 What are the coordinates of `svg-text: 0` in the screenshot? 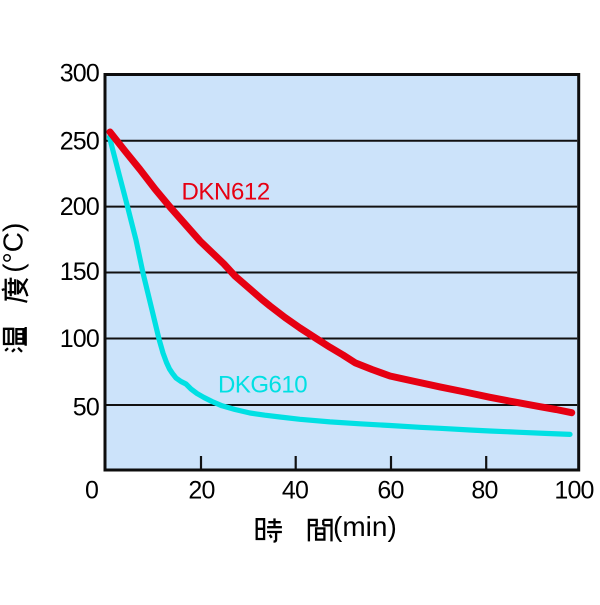 It's located at (91, 490).